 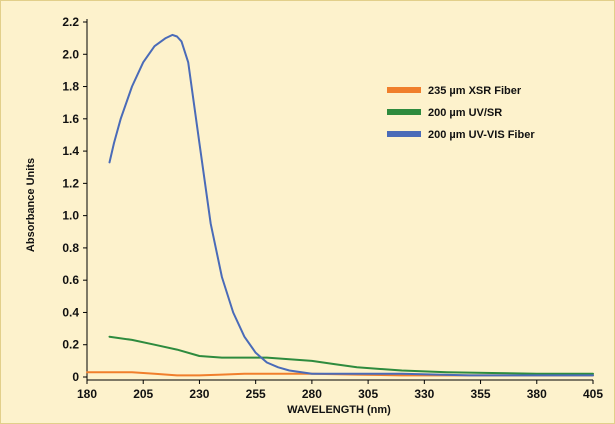 I want to click on y-tick-label: 1.8, so click(x=70, y=87).